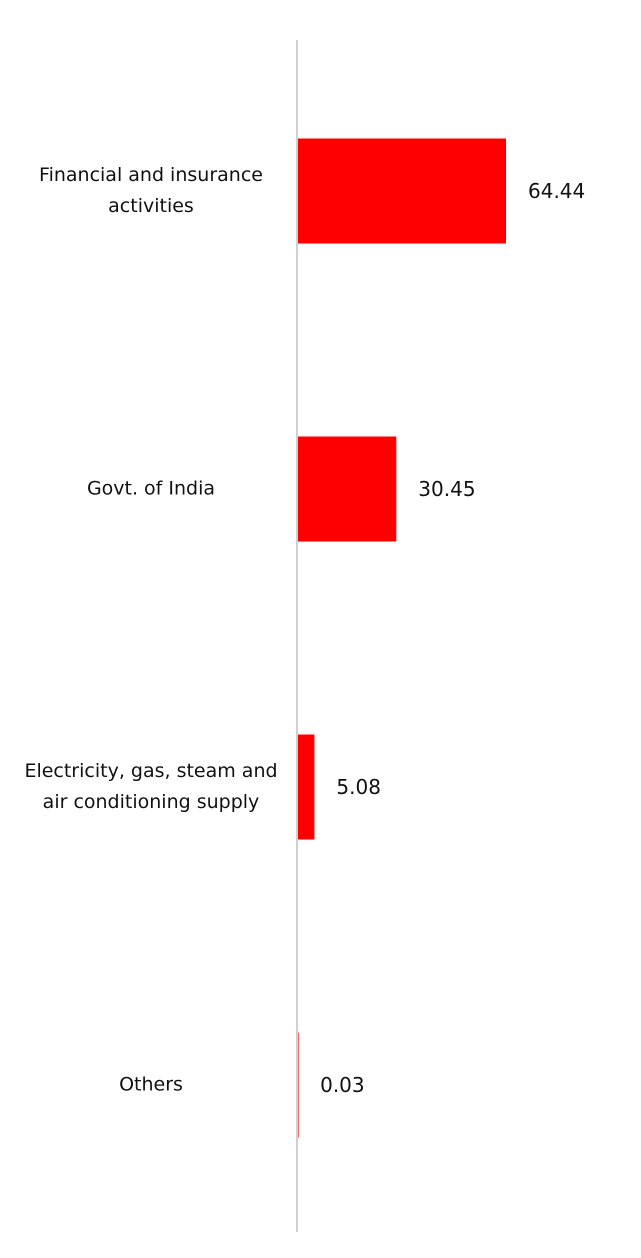 The height and width of the screenshot is (1258, 641). Describe the element at coordinates (358, 787) in the screenshot. I see `value-label: 5.08` at that location.